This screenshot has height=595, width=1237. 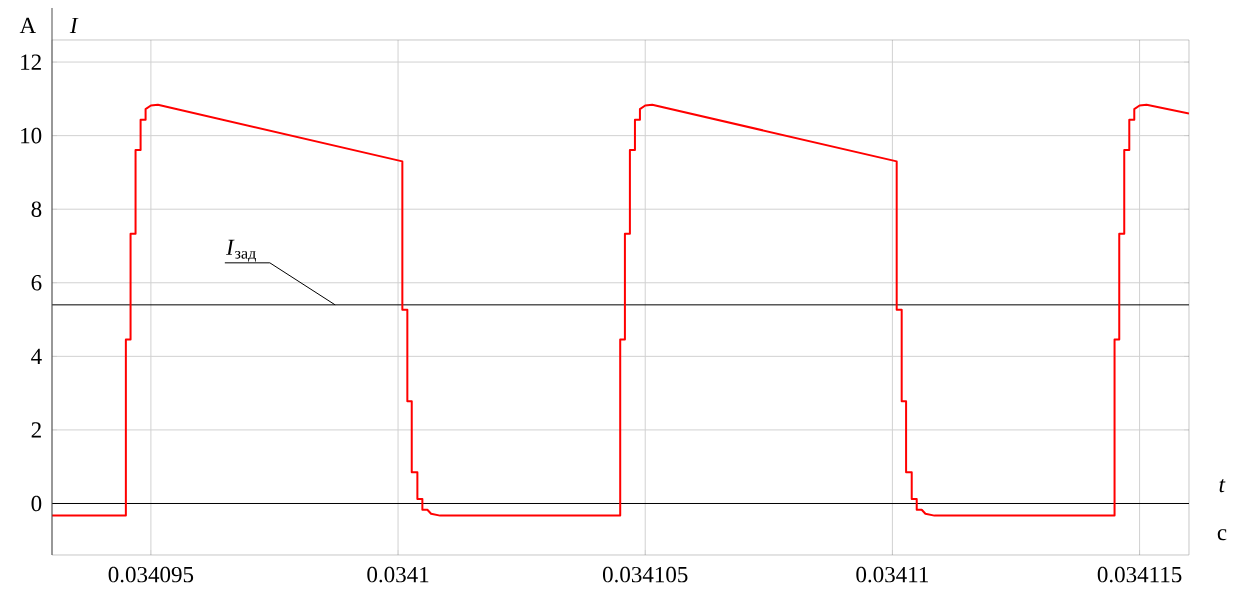 I want to click on x-axis-title: t, so click(x=1222, y=486).